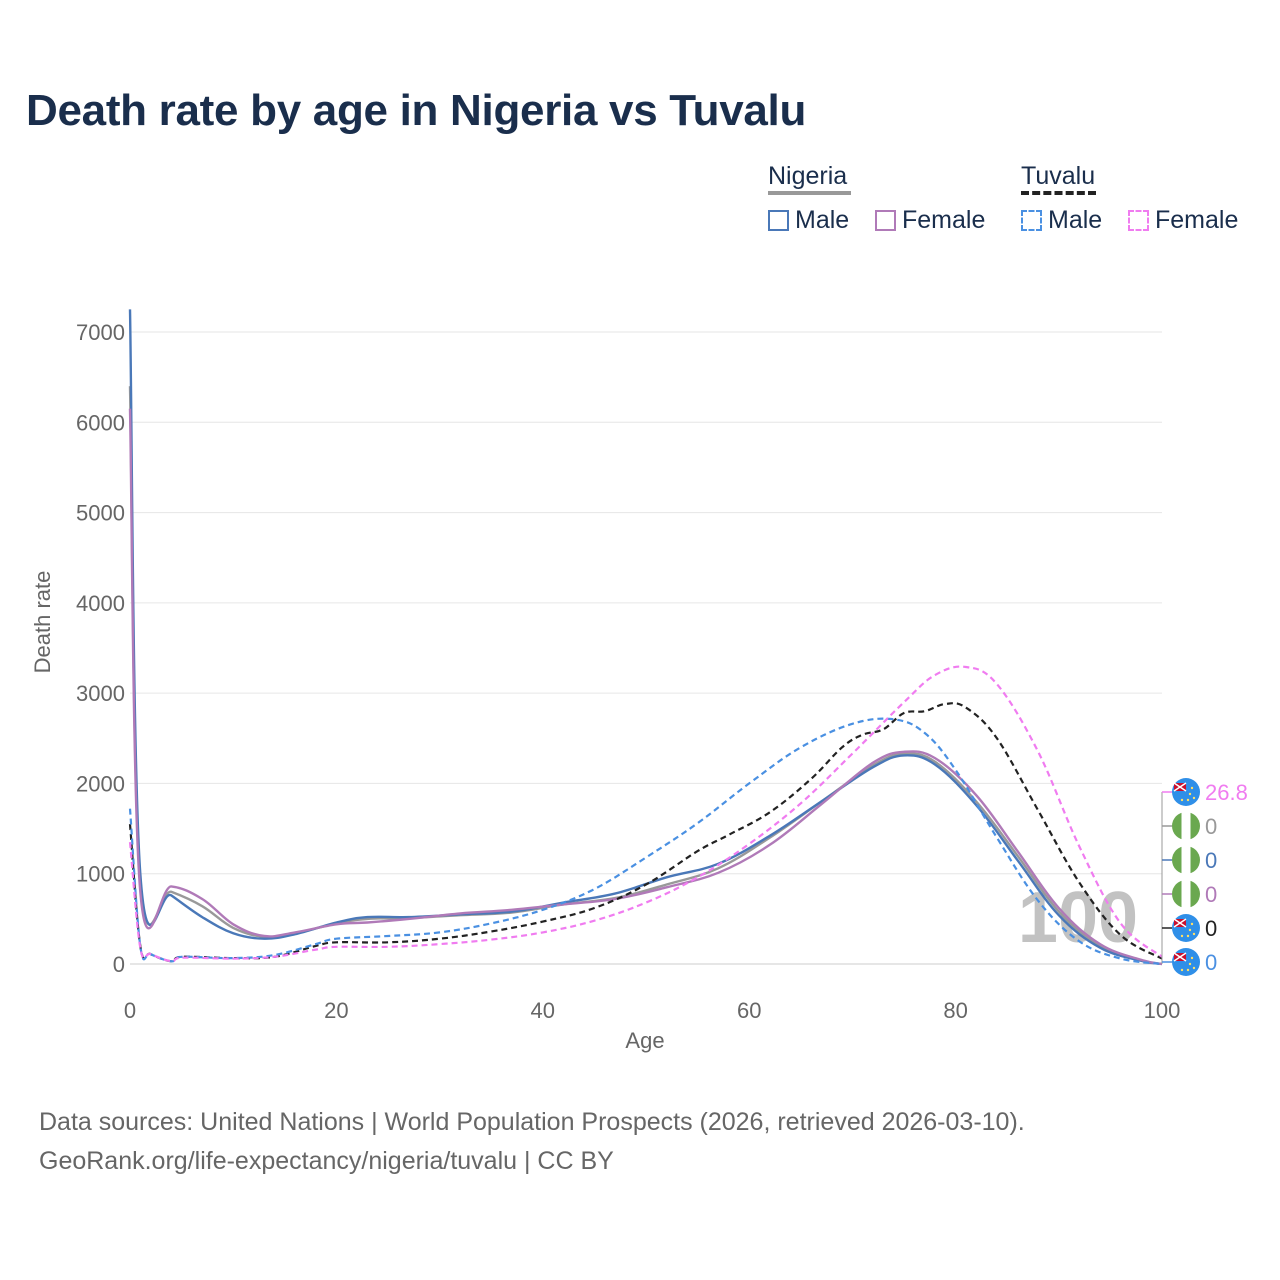  What do you see at coordinates (1078, 918) in the screenshot?
I see `age-watermark: 100` at bounding box center [1078, 918].